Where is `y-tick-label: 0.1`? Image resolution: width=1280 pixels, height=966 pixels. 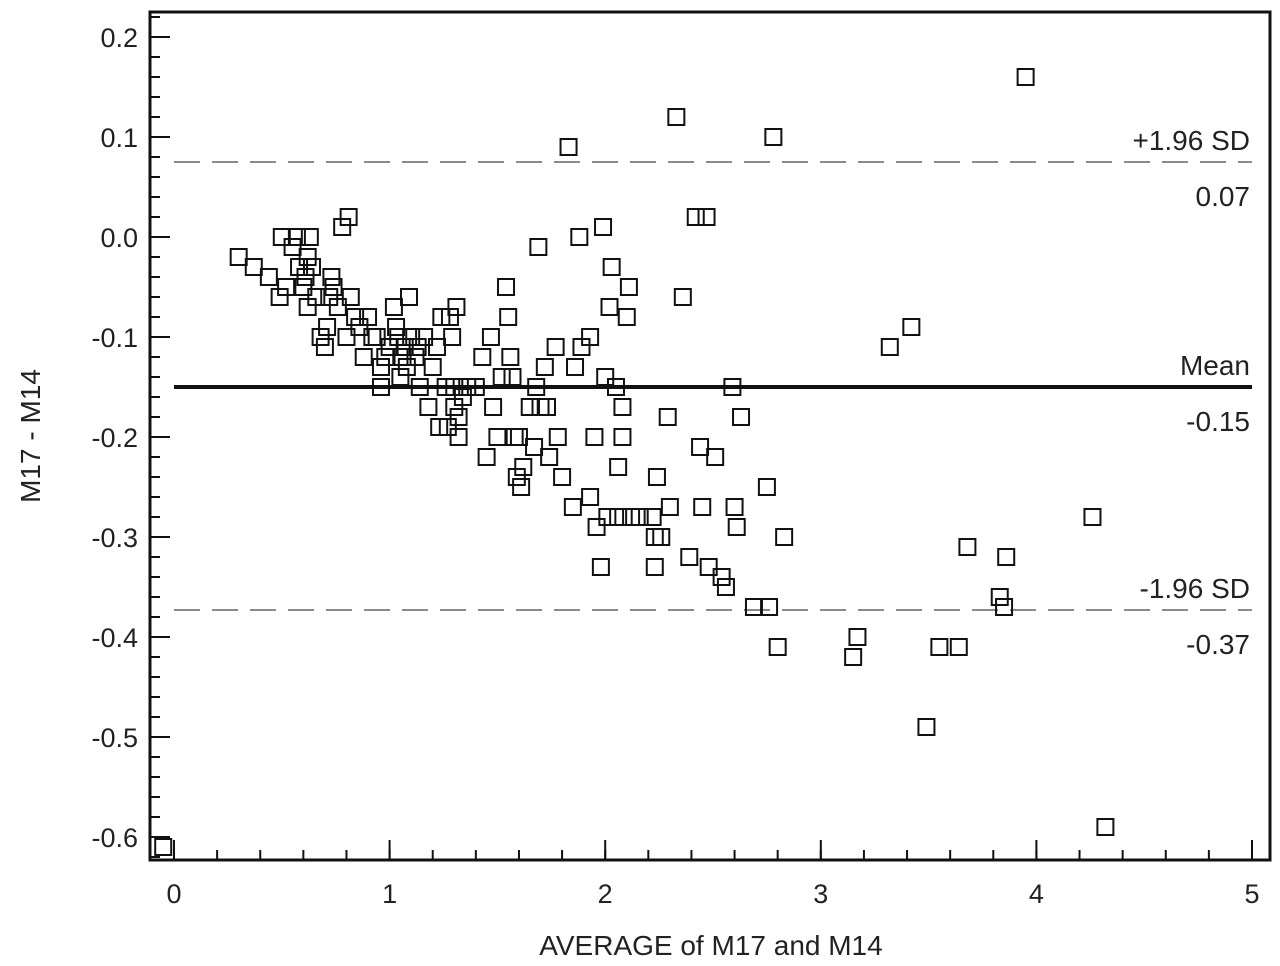
y-tick-label: 0.1 is located at coordinates (119, 138).